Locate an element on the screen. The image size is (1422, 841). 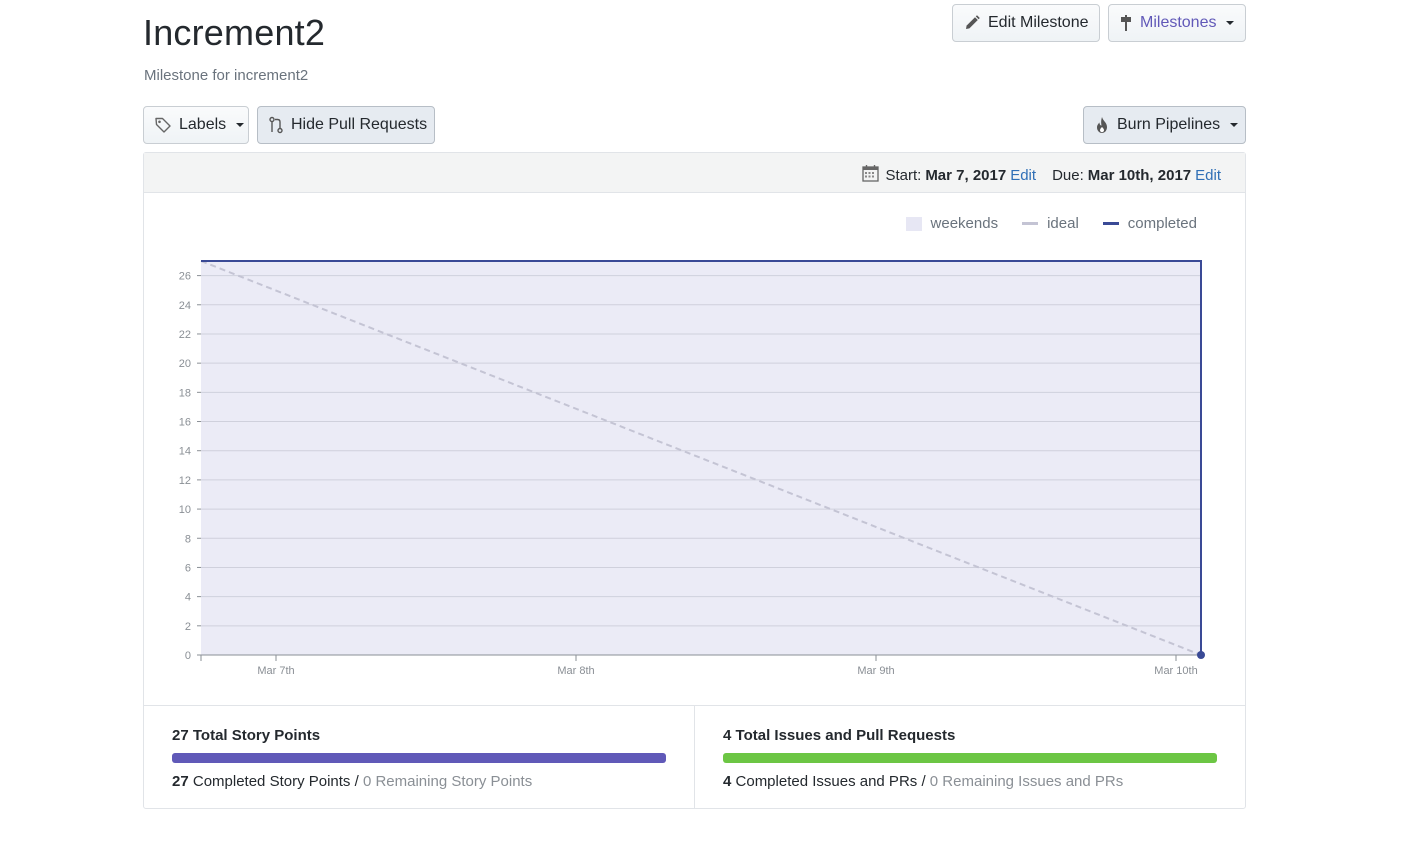
milestones-label: Milestones is located at coordinates (1178, 22).